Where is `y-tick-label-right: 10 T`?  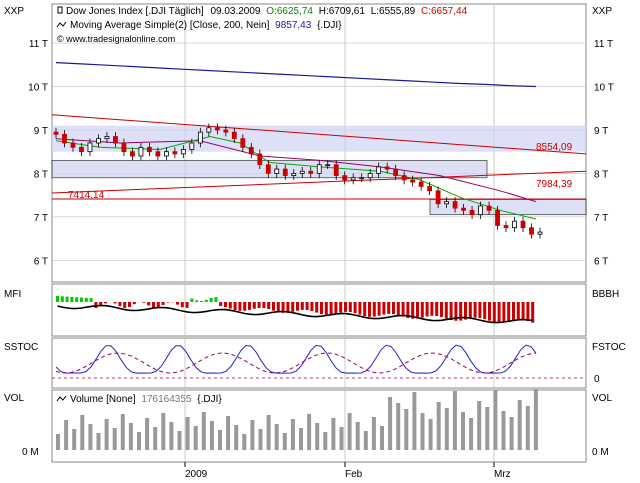
y-tick-label-right: 10 T is located at coordinates (604, 88).